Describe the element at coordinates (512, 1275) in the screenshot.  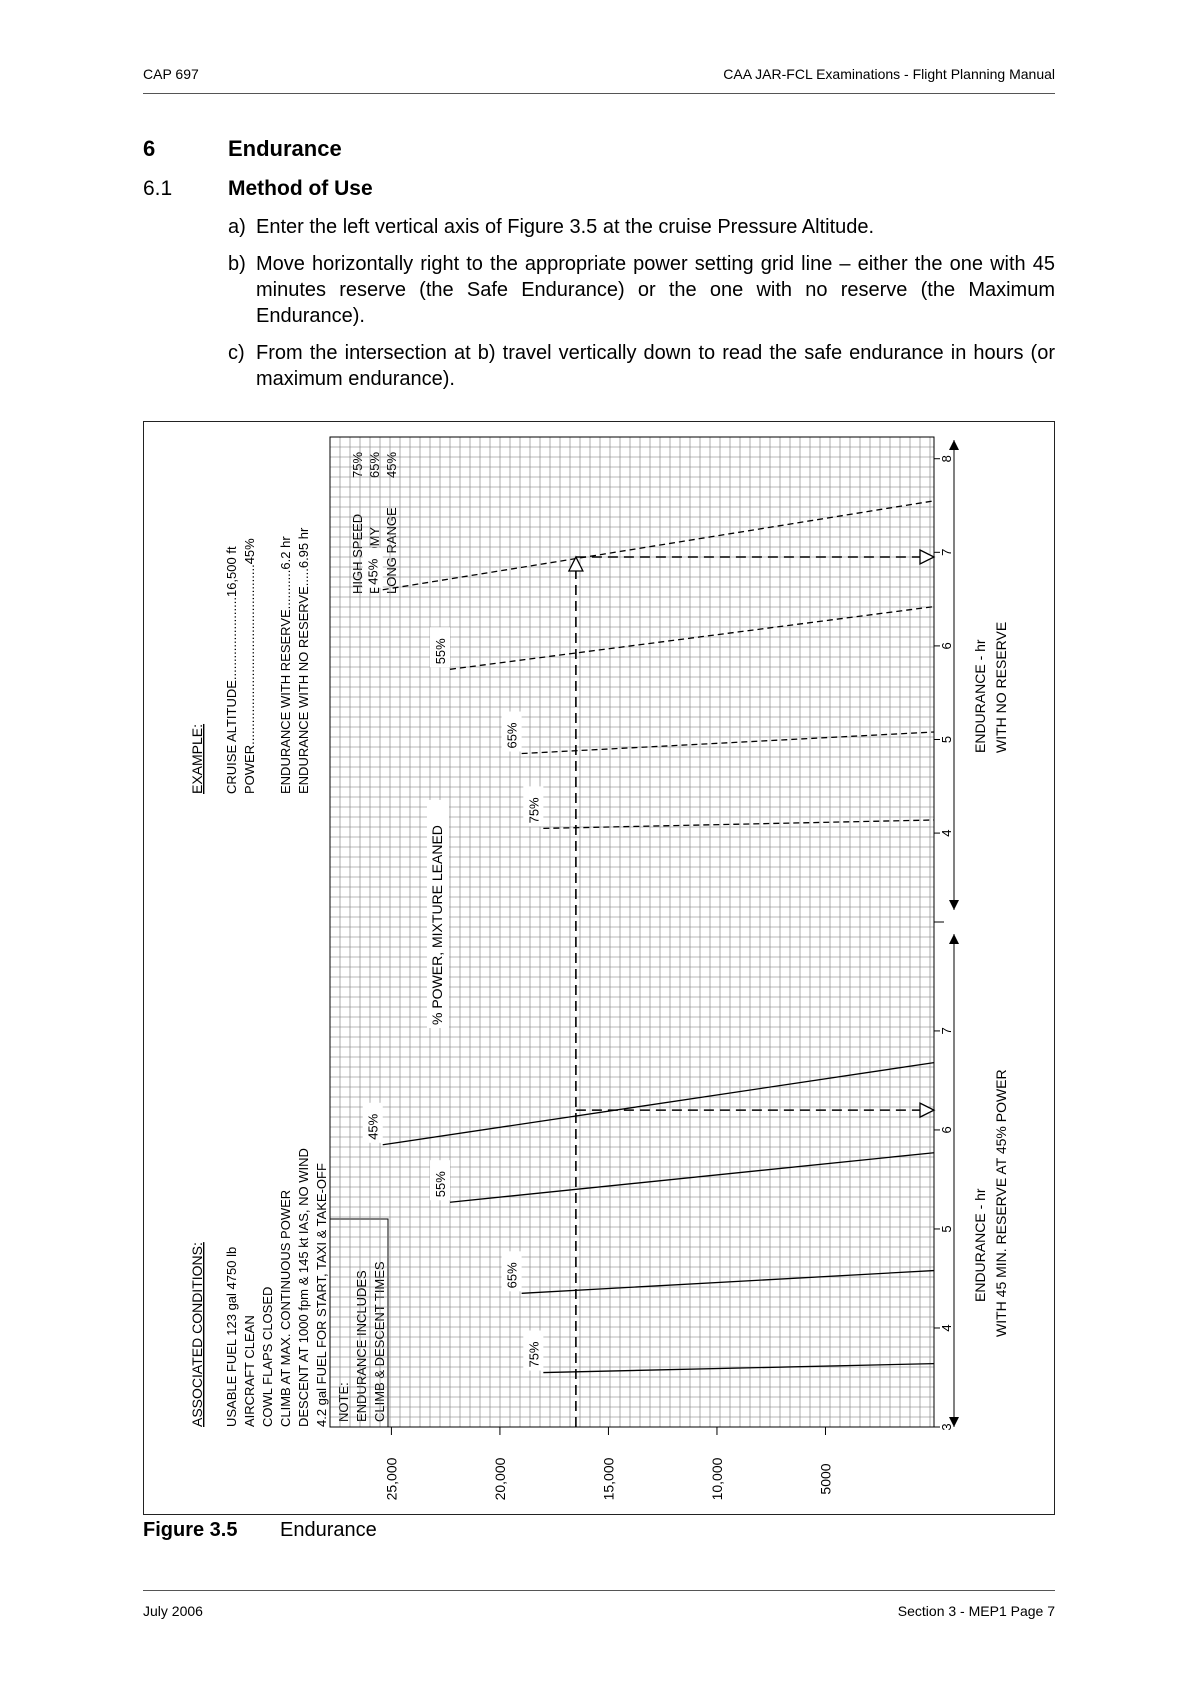
I see `reserve-series-label: 65%` at that location.